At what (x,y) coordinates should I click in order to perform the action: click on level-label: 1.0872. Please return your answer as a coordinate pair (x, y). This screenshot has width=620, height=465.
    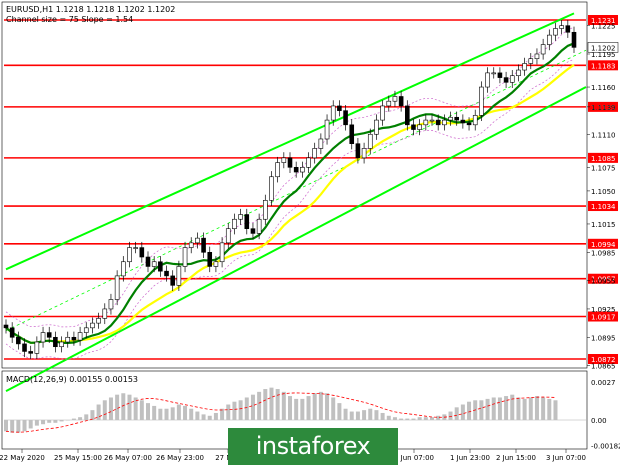
    Looking at the image, I should click on (603, 360).